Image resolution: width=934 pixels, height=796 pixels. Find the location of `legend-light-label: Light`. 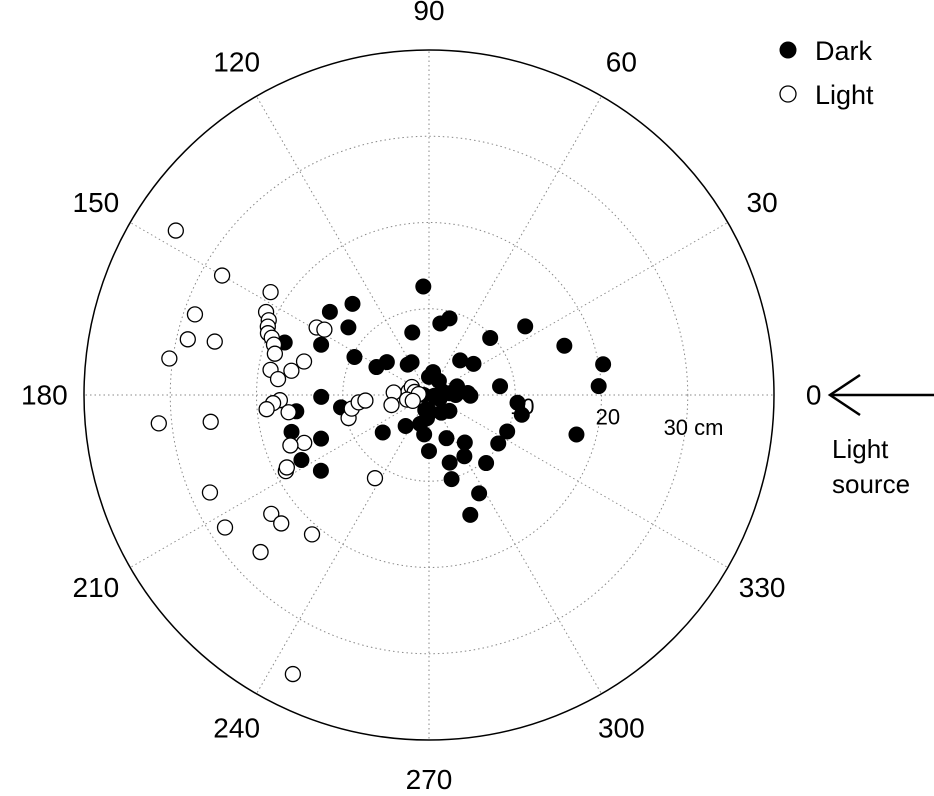

legend-light-label: Light is located at coordinates (844, 95).